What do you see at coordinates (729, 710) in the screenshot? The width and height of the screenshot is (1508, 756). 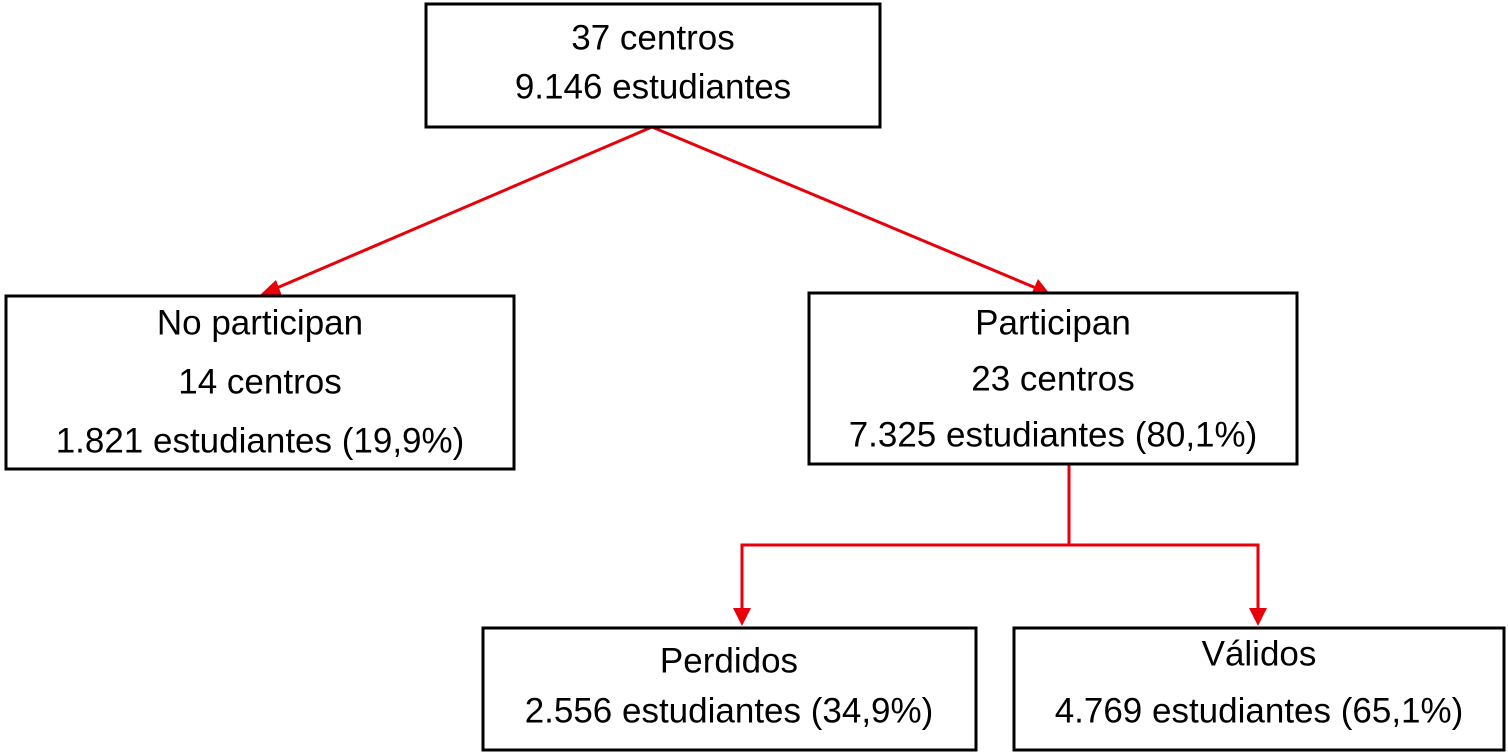 I see `node-text: 2.556 estudiantes (34,9%)` at bounding box center [729, 710].